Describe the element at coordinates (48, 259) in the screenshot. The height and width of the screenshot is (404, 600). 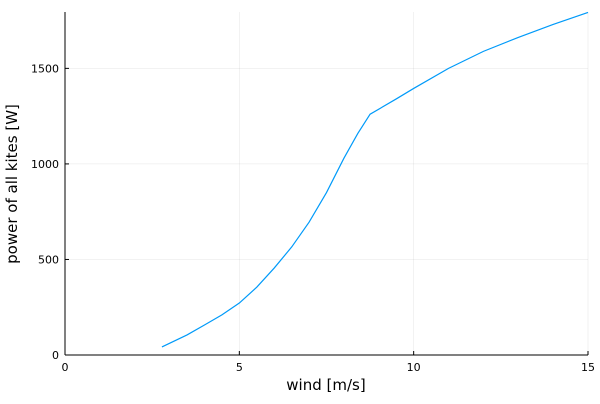
I see `y-tick-label: 500` at that location.